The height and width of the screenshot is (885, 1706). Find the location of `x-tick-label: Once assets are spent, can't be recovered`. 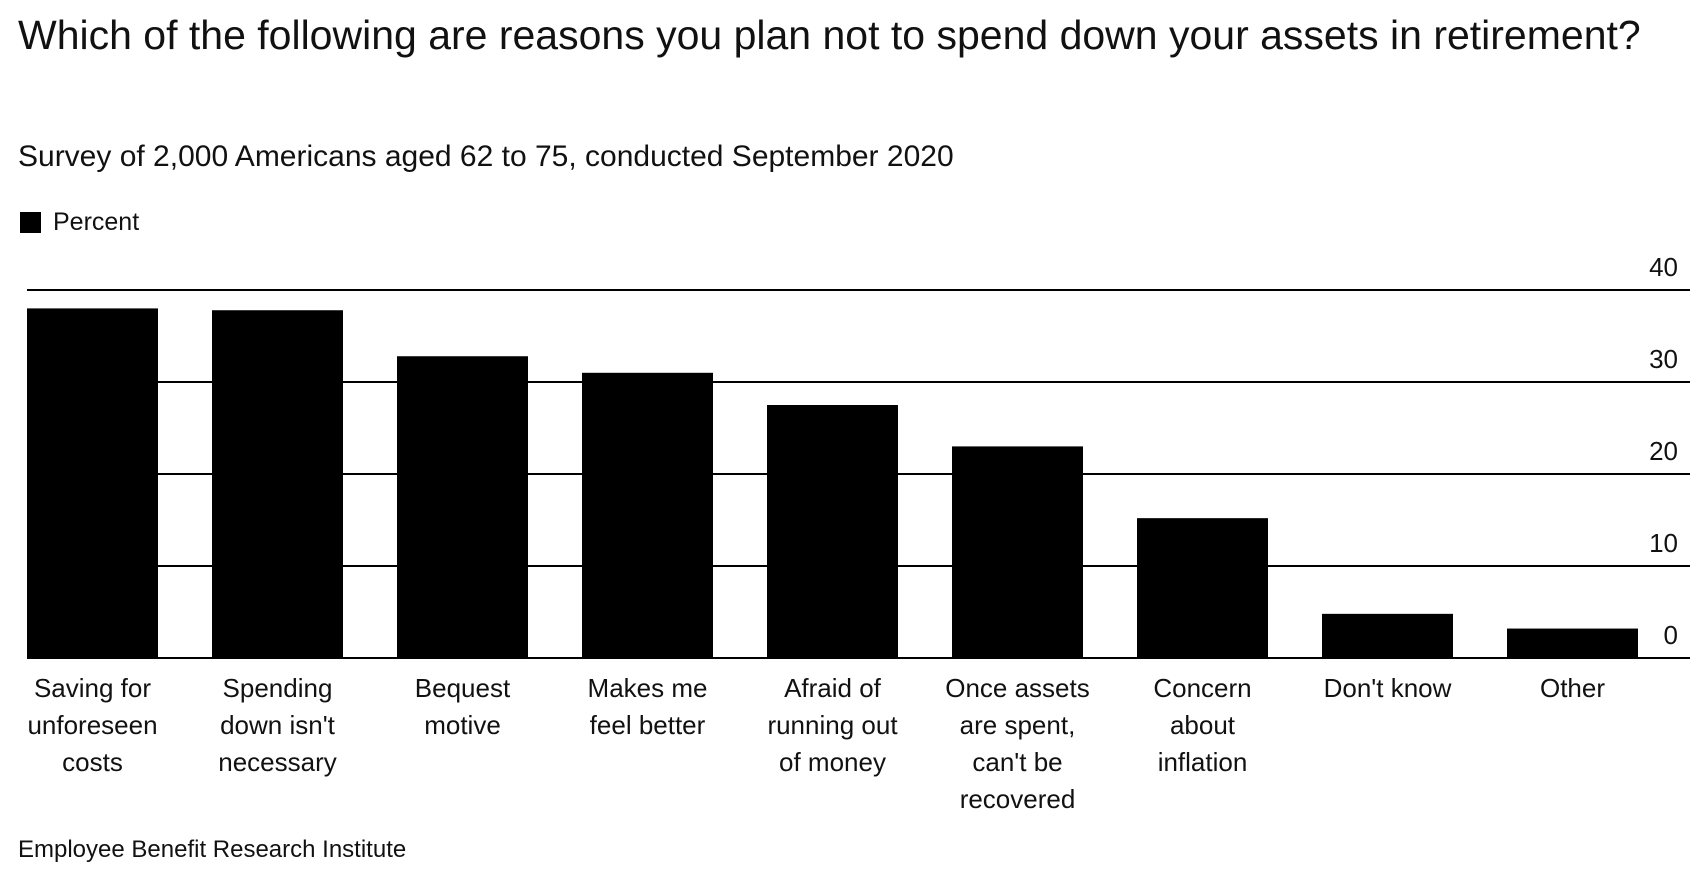

x-tick-label: Once assets are spent, can't be recovered is located at coordinates (1017, 743).